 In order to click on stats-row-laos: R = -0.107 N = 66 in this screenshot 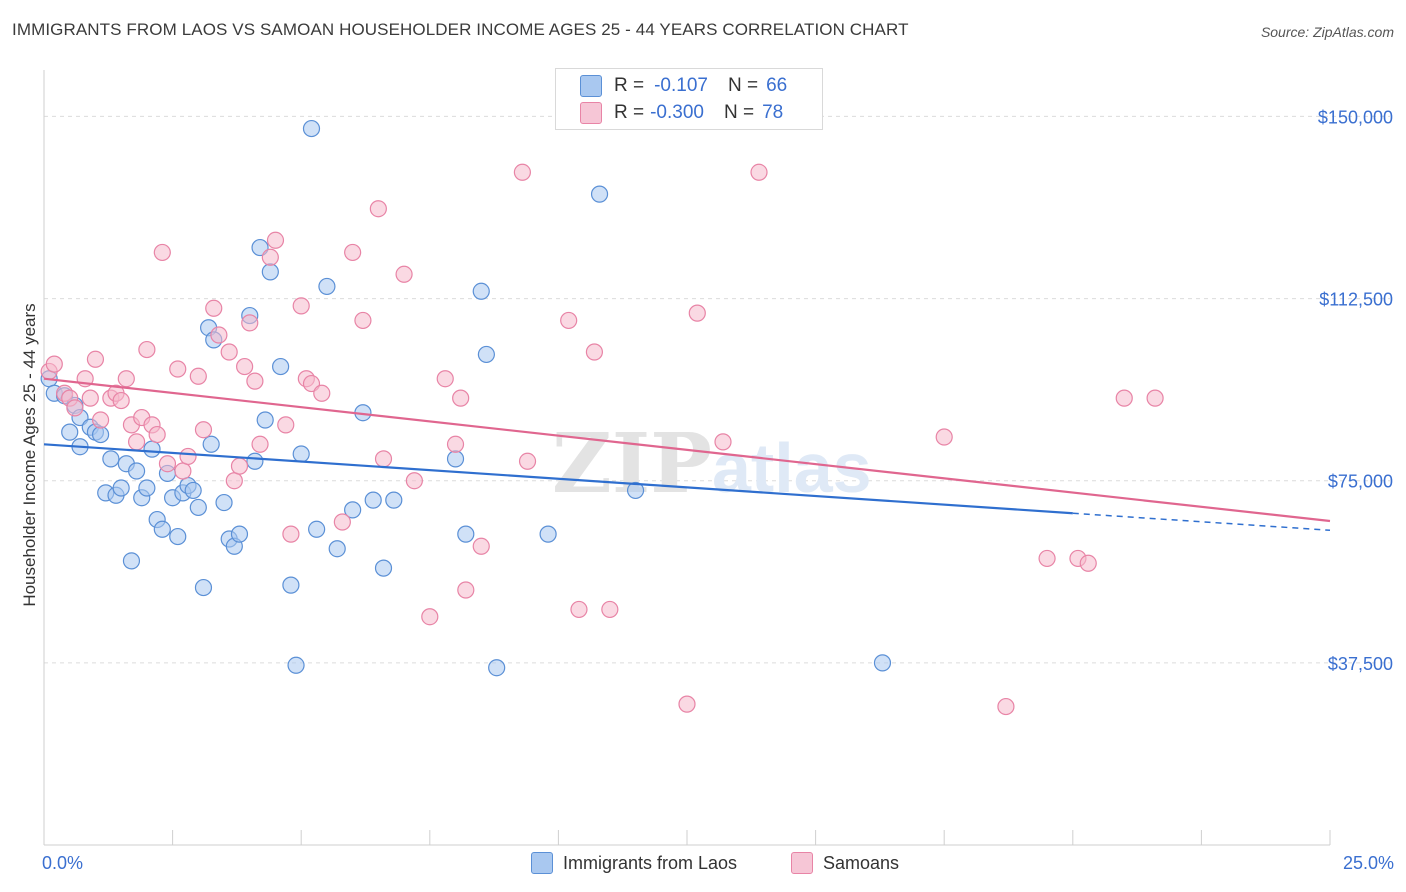, I will do `click(683, 86)`.